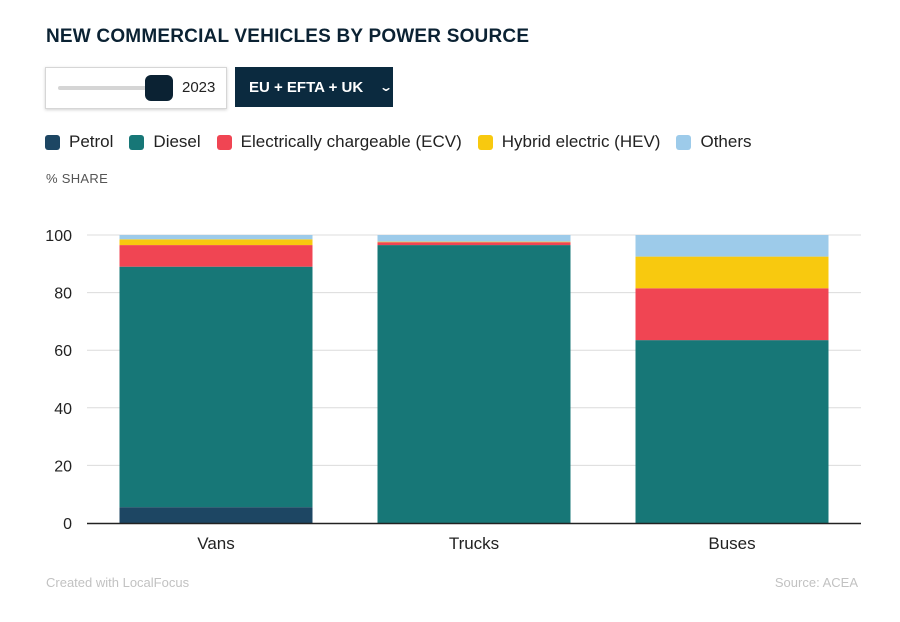  I want to click on legend-item: Hybrid electric (HEV), so click(569, 142).